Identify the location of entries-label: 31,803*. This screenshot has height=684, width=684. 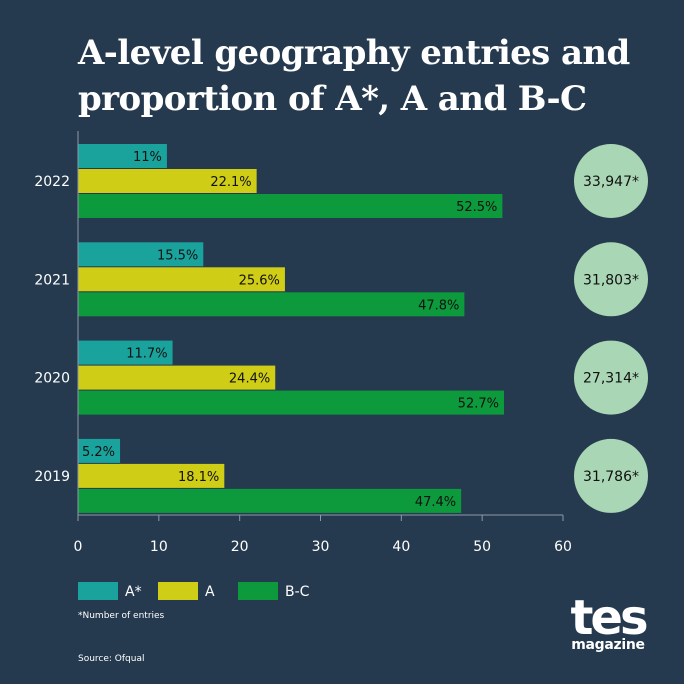
(611, 280).